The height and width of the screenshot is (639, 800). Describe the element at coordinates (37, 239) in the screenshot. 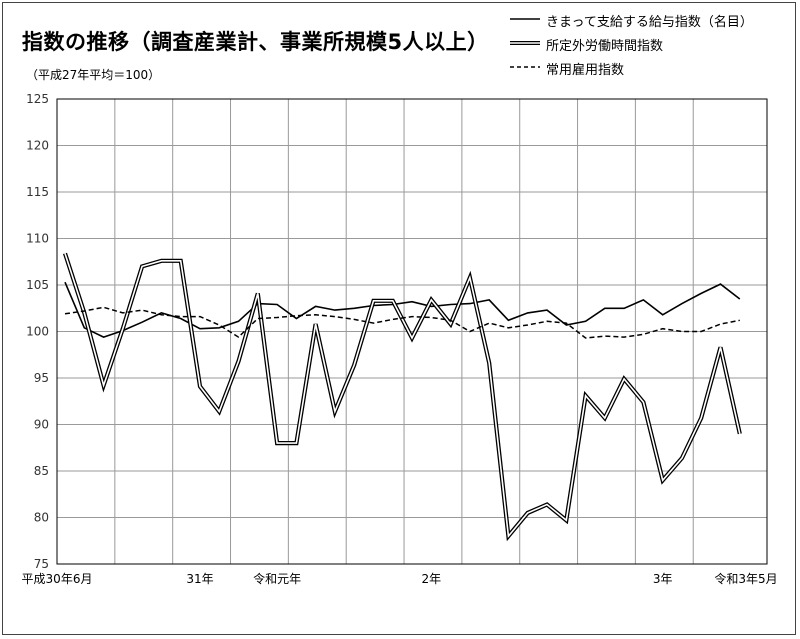

I see `y-tick-label: 110` at that location.